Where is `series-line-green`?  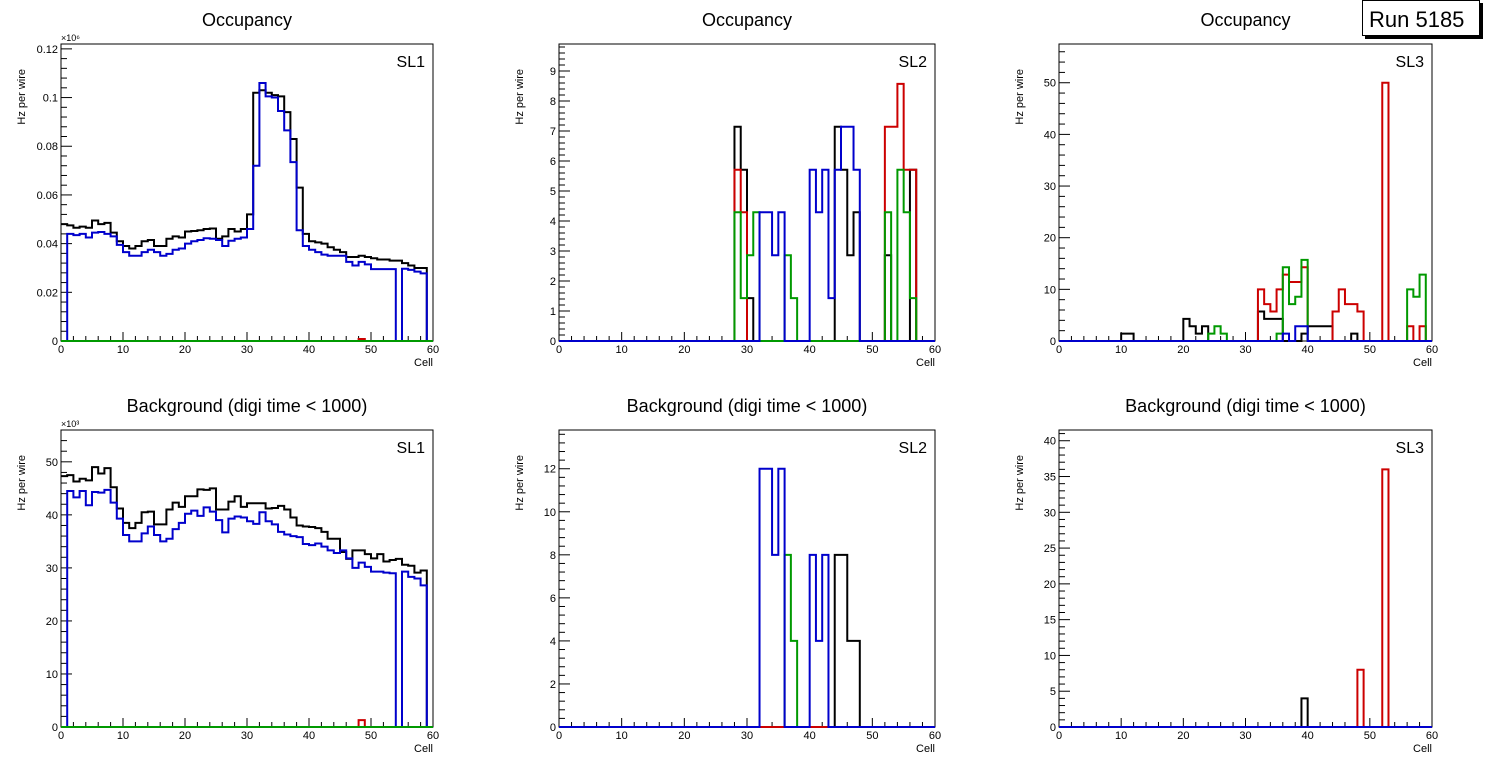
series-line-green is located at coordinates (747, 640).